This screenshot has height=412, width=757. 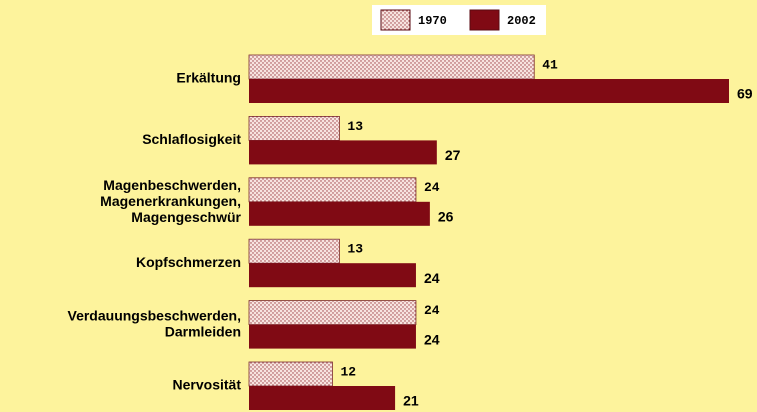 What do you see at coordinates (411, 401) in the screenshot?
I see `value-label: 21` at bounding box center [411, 401].